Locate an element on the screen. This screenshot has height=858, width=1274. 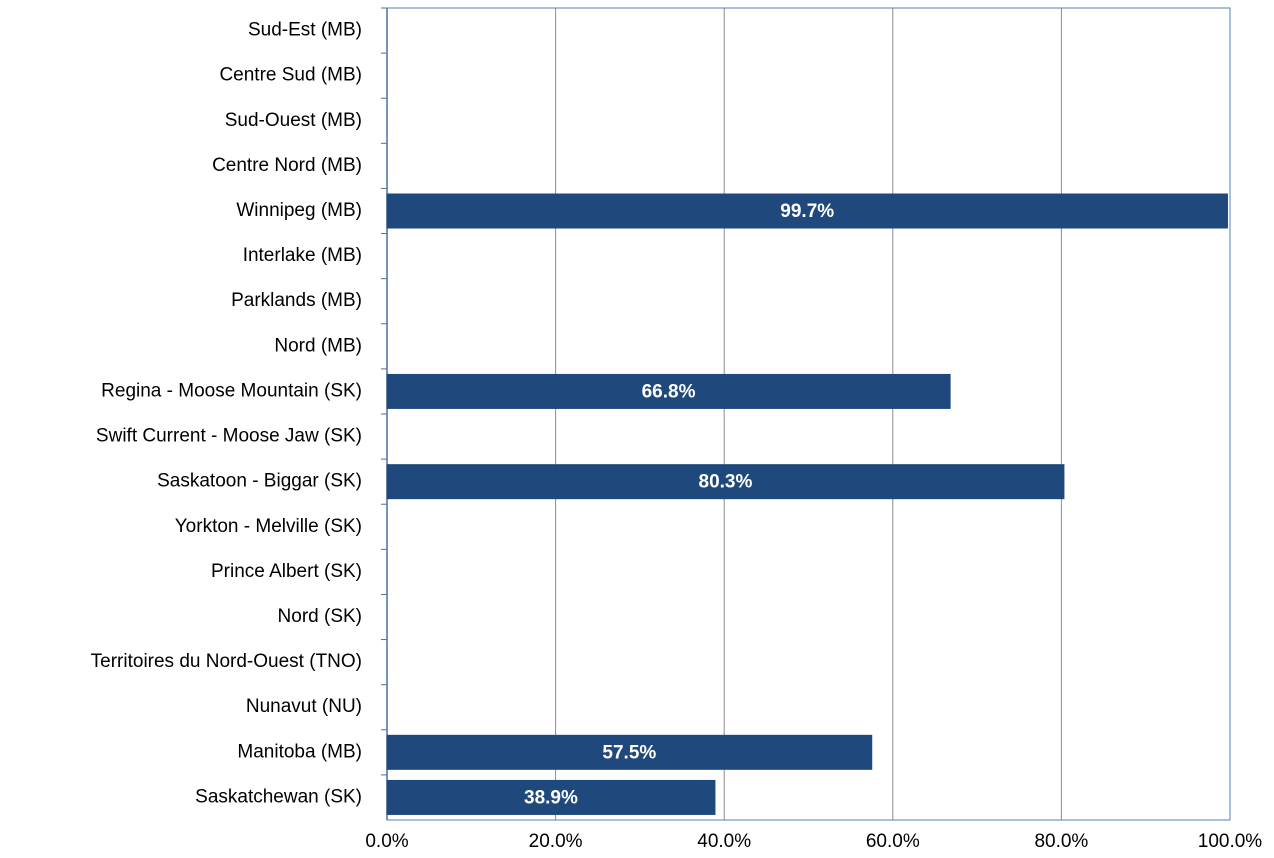
y-tick-label: Winnipeg (MB) is located at coordinates (299, 210).